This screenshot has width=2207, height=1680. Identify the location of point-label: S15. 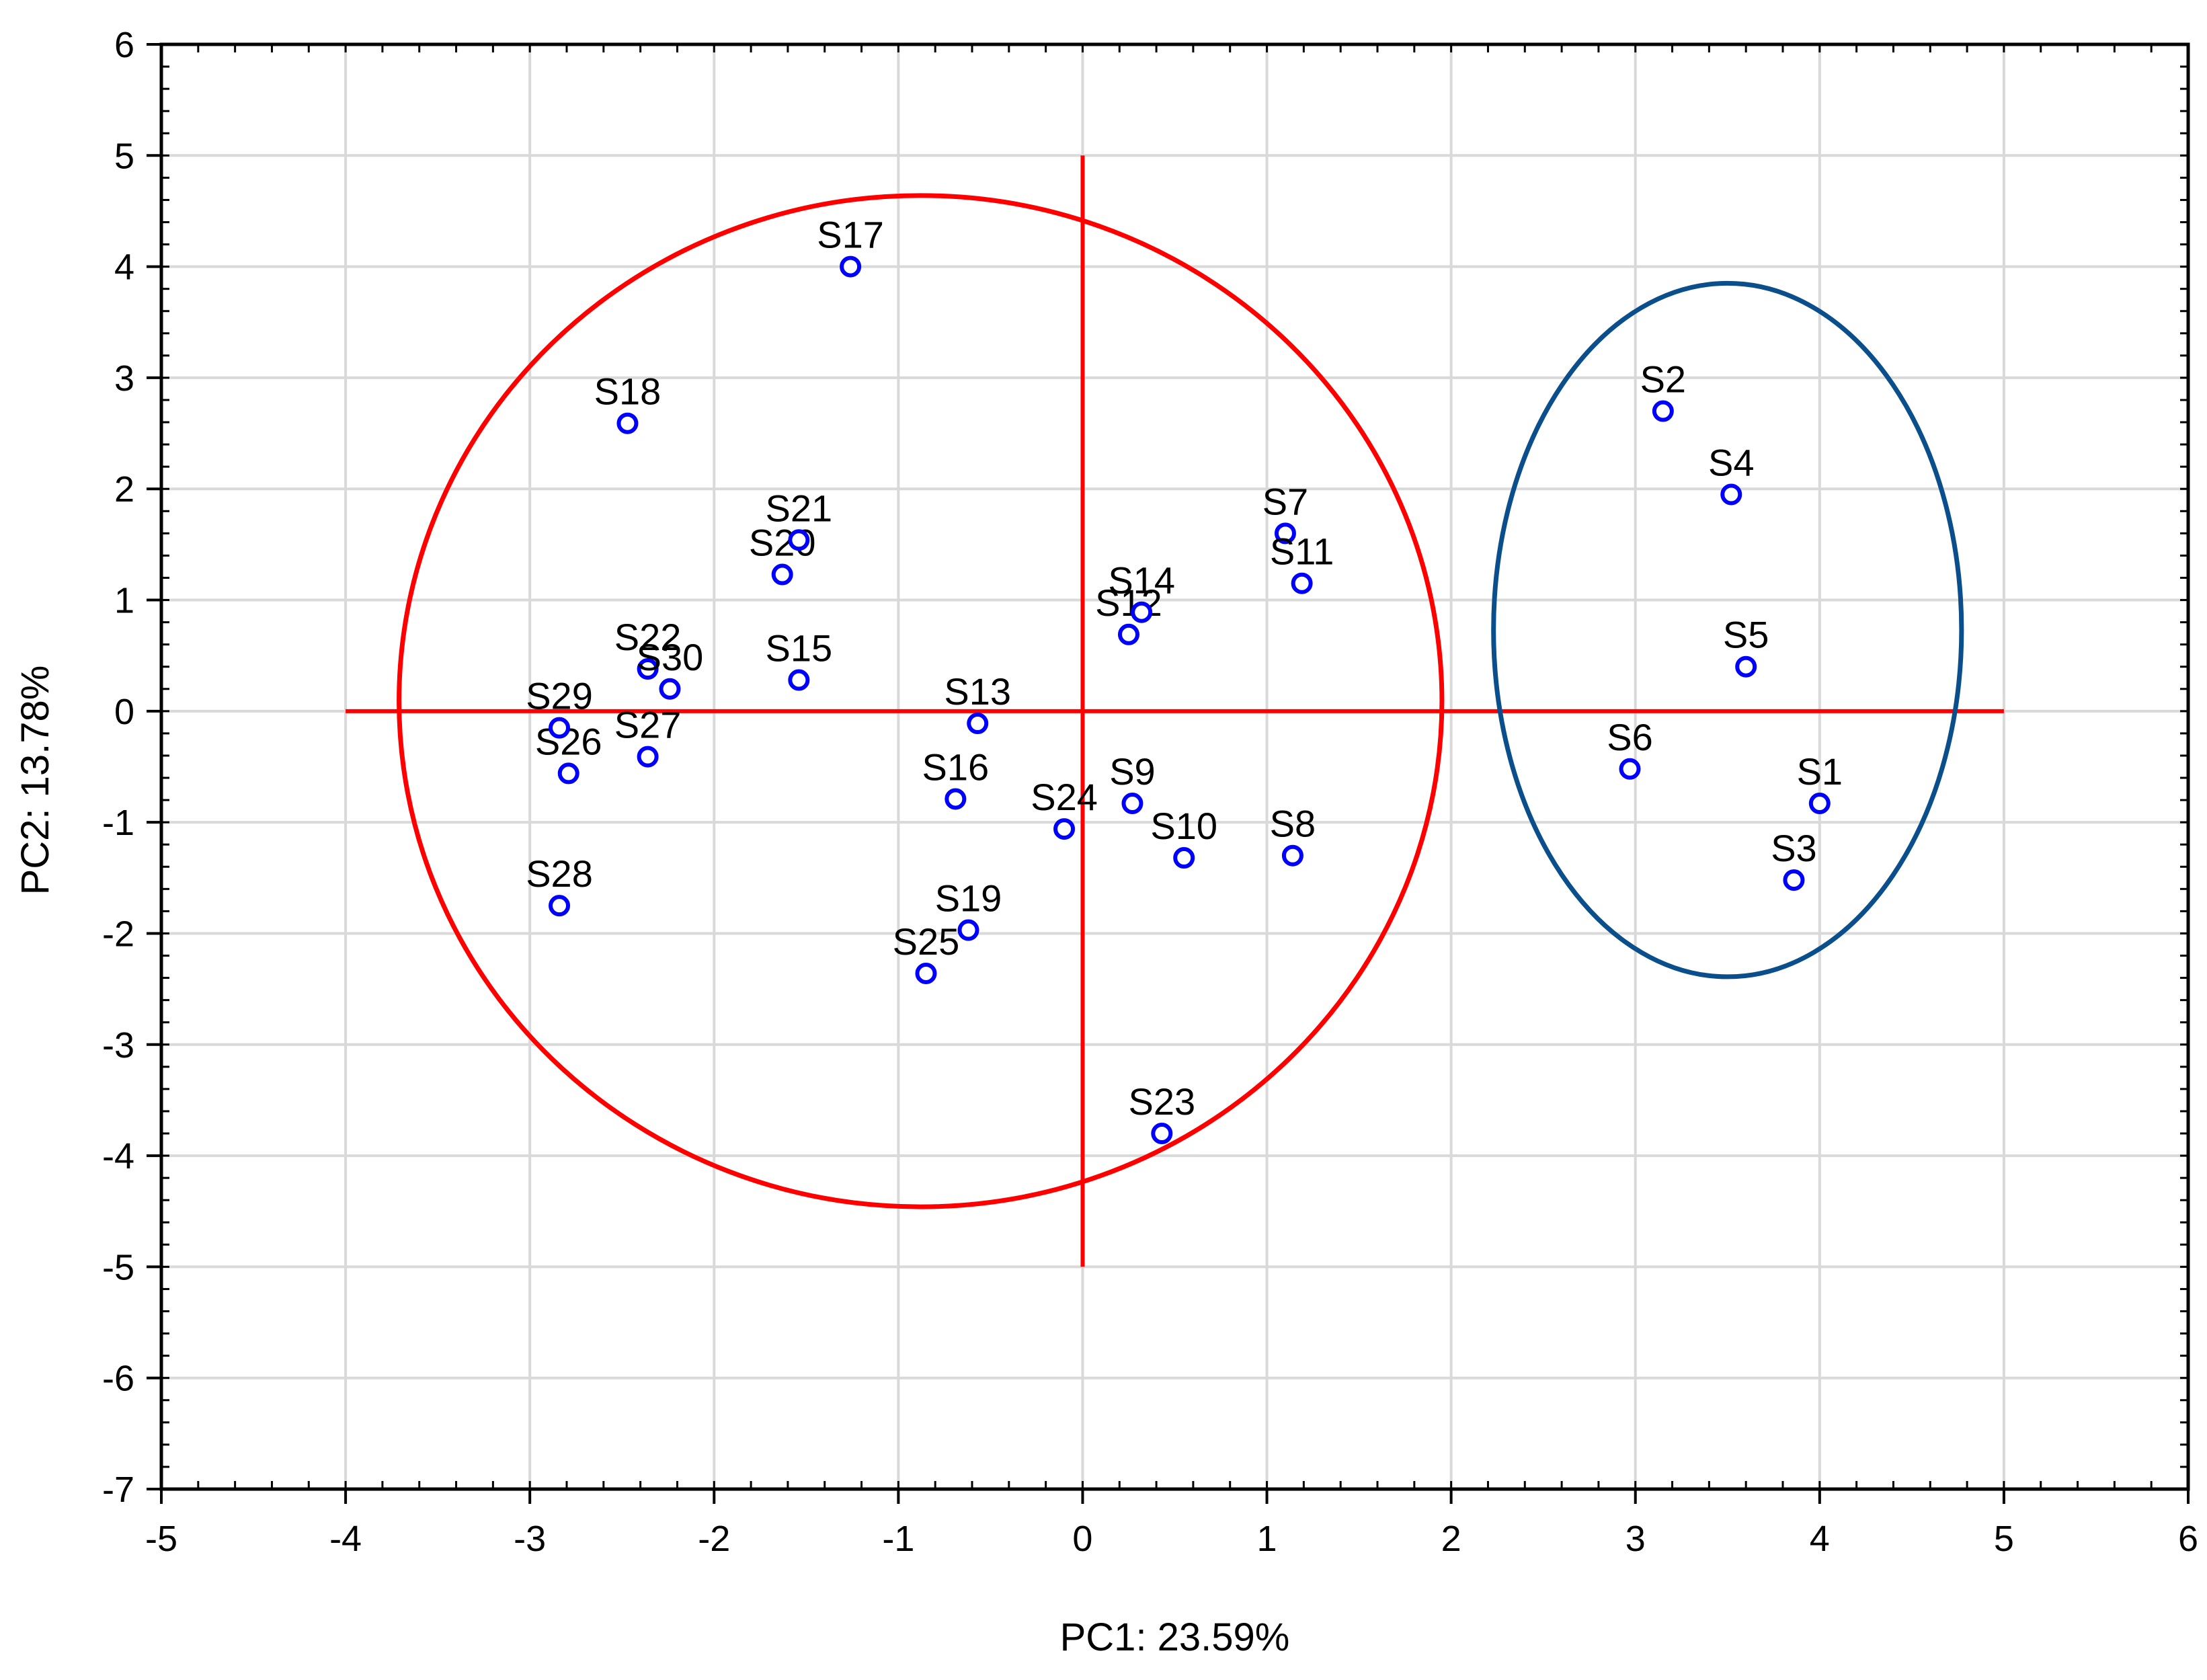
(799, 649).